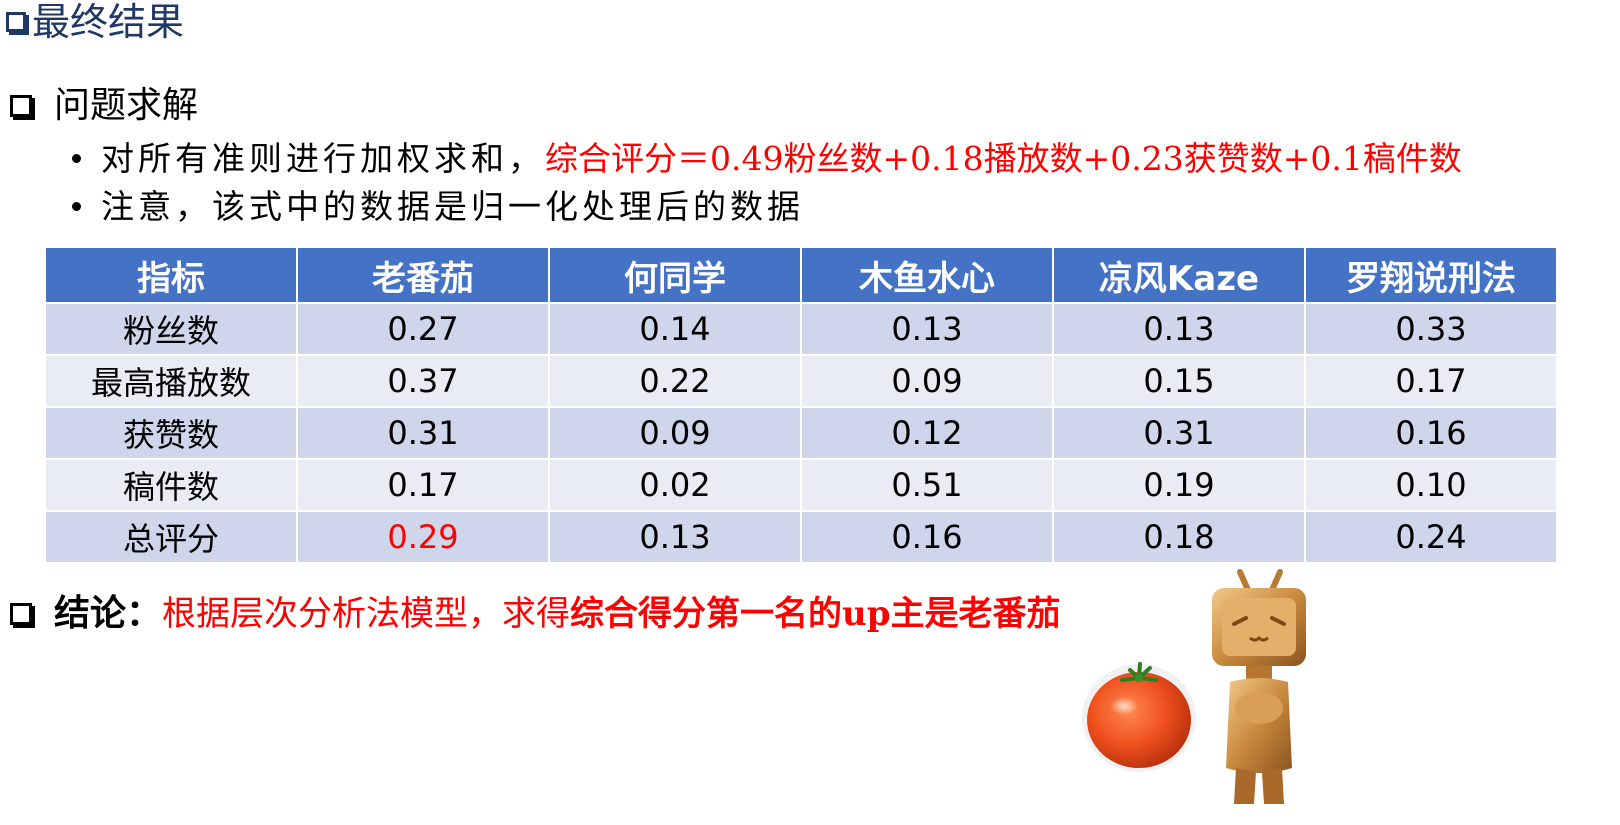 This screenshot has width=1620, height=825. I want to click on score-cell: 0.22, so click(675, 381).